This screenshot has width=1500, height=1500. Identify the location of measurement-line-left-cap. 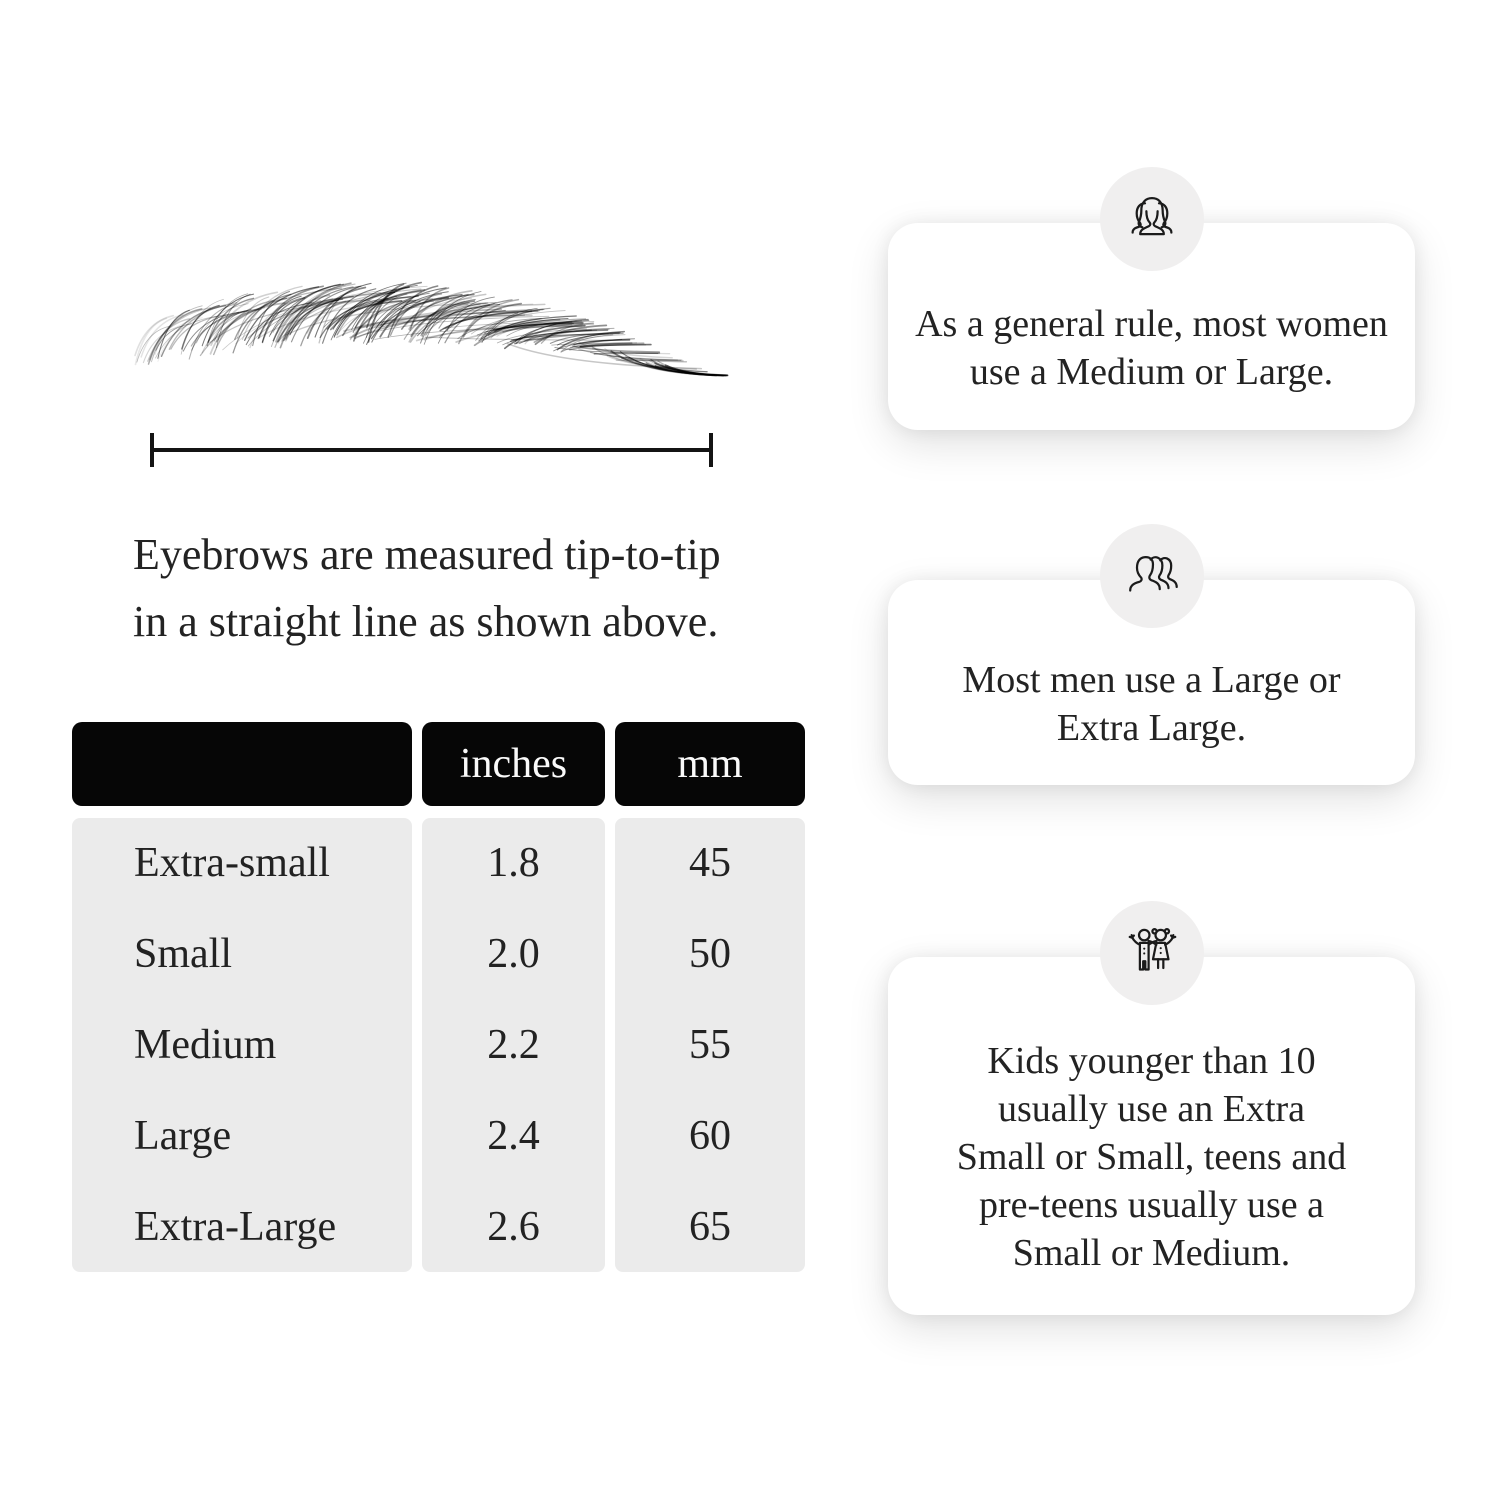
(152, 450).